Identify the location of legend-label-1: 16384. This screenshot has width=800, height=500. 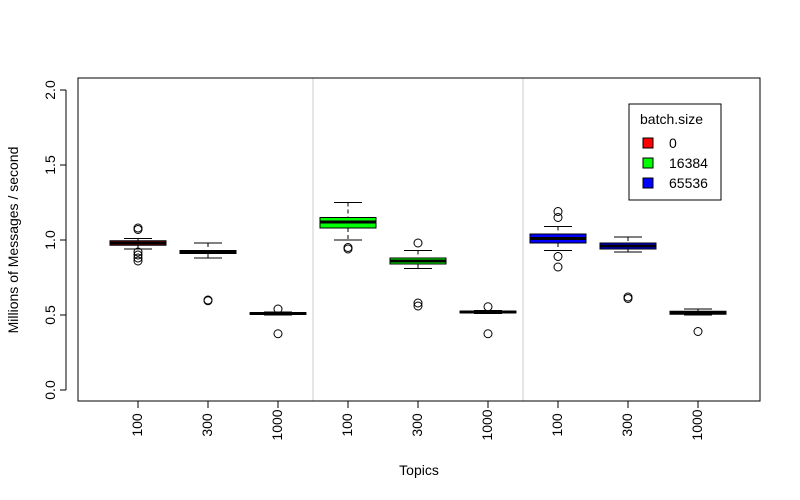
(688, 163).